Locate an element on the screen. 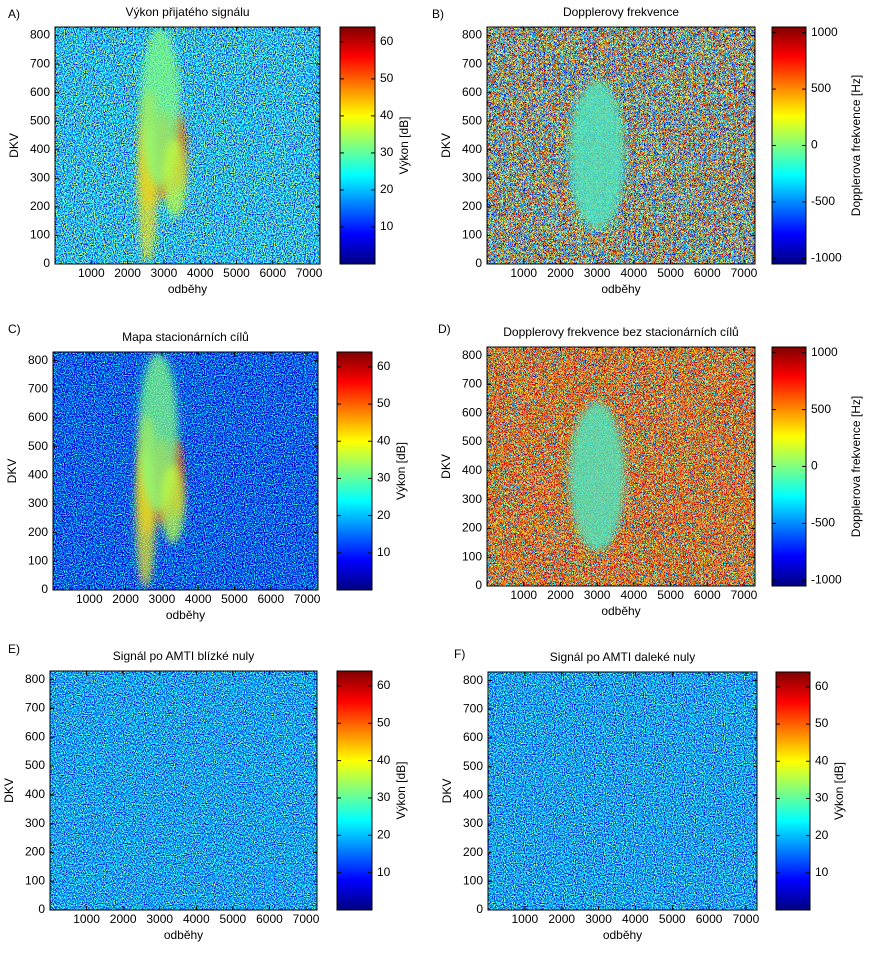 This screenshot has width=883, height=970. heatmap-image is located at coordinates (183, 790).